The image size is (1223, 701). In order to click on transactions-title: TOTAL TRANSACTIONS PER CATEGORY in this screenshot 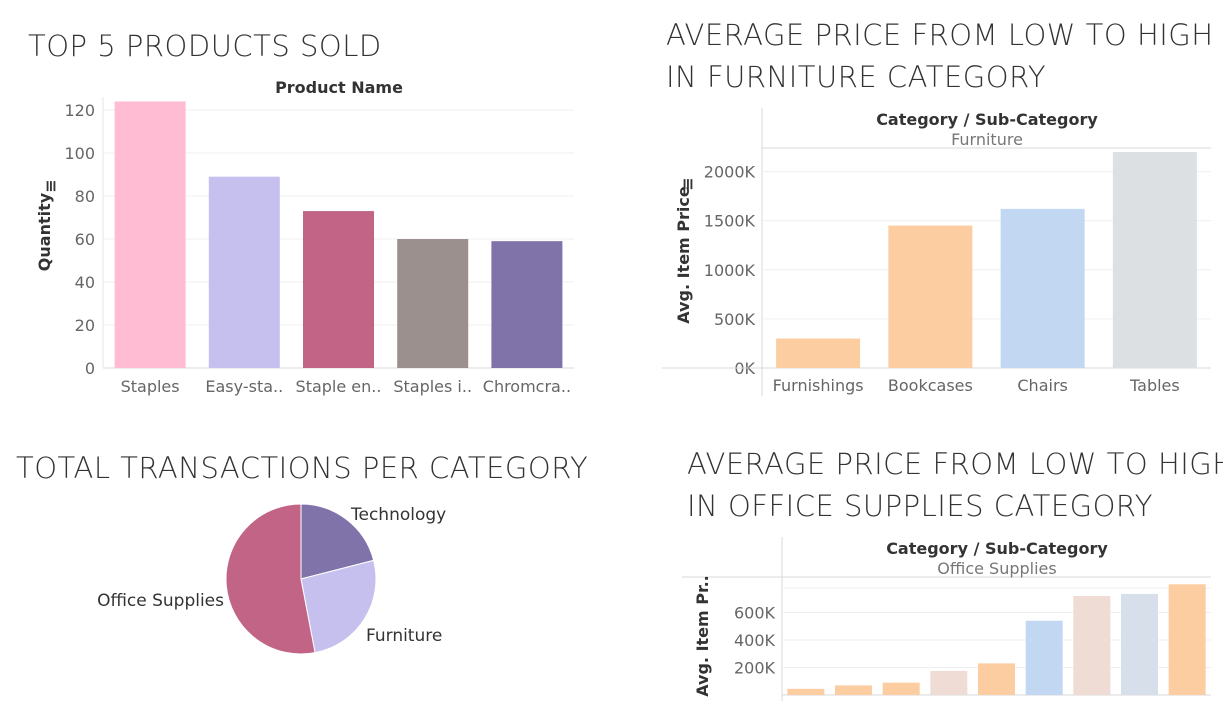, I will do `click(302, 468)`.